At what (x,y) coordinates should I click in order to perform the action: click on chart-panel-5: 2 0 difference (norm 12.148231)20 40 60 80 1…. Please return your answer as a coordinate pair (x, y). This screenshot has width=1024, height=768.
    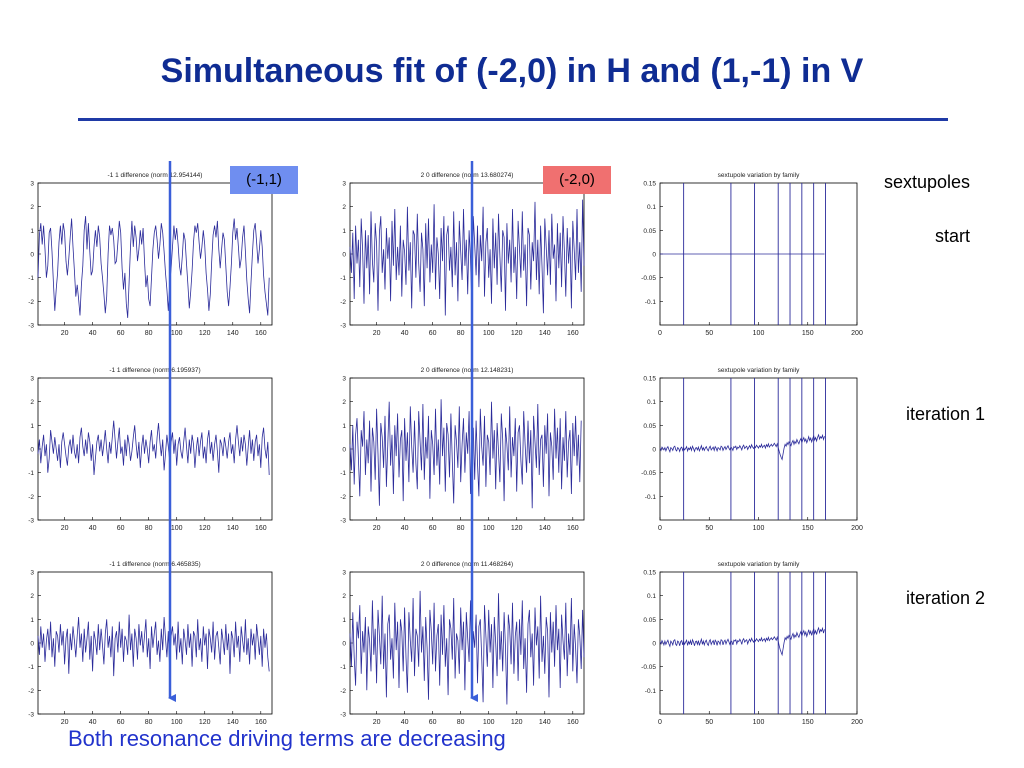
    Looking at the image, I should click on (462, 449).